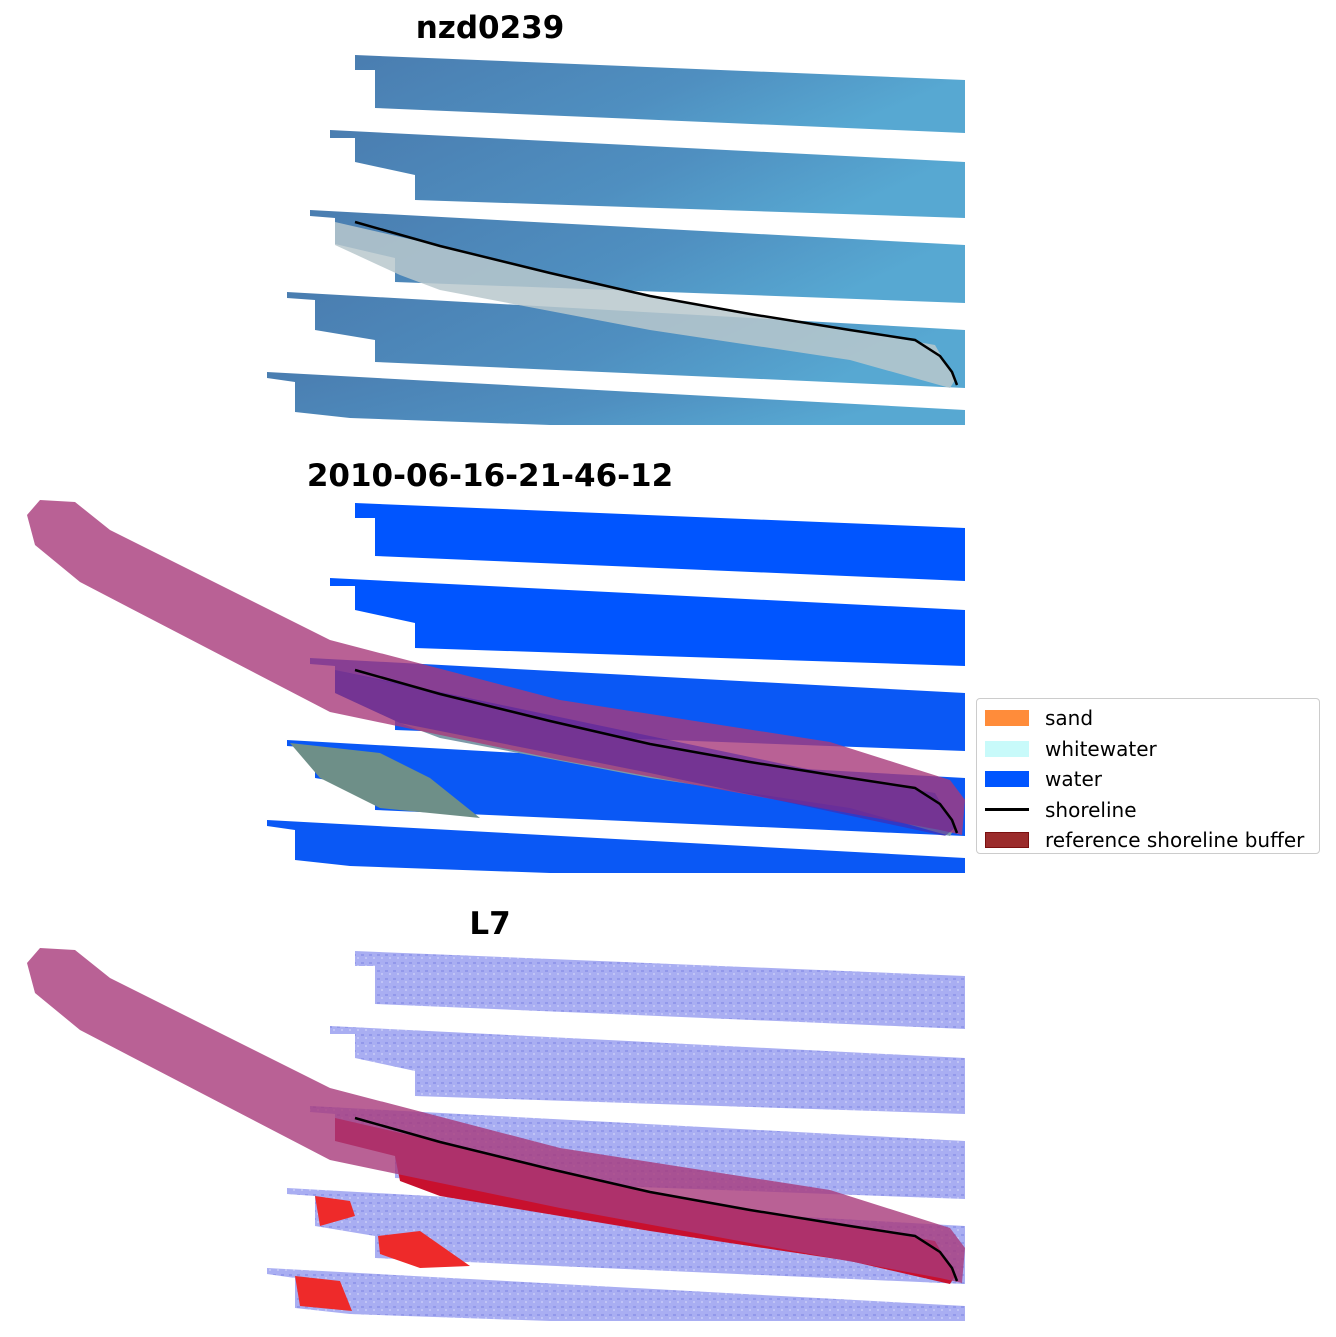 This screenshot has width=1336, height=1337. I want to click on legend-item-buffer: reference shoreline buffer, so click(1148, 840).